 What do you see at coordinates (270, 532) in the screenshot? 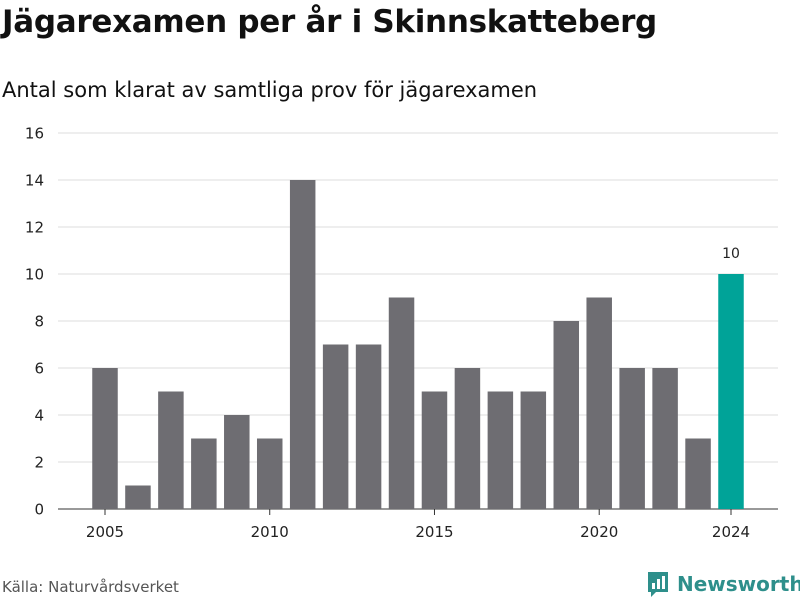
I see `x-tick-label: 2010` at bounding box center [270, 532].